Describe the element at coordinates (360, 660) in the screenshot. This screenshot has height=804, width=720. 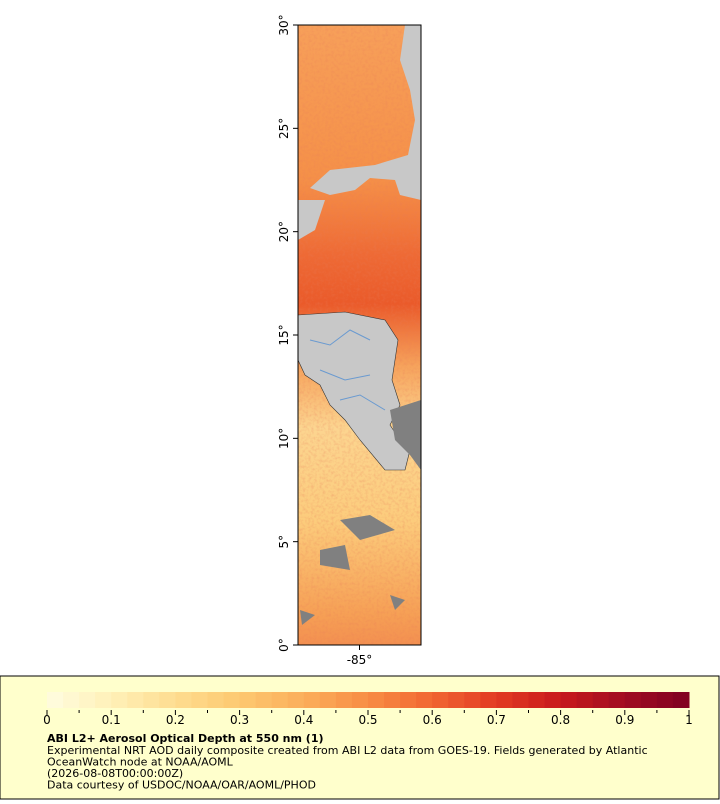
I see `lon-tick-label: -85°` at that location.